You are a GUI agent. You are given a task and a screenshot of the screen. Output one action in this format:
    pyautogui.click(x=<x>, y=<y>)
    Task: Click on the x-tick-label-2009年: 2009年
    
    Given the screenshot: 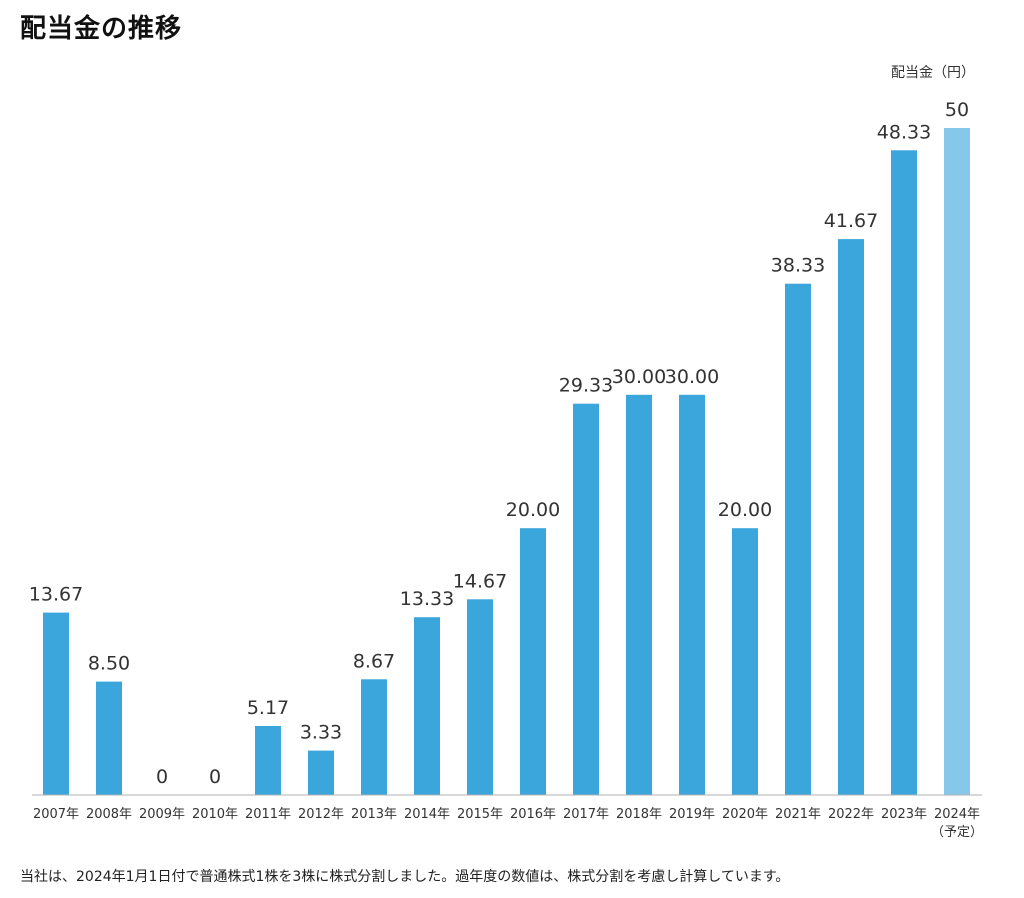 What is the action you would take?
    pyautogui.click(x=162, y=814)
    